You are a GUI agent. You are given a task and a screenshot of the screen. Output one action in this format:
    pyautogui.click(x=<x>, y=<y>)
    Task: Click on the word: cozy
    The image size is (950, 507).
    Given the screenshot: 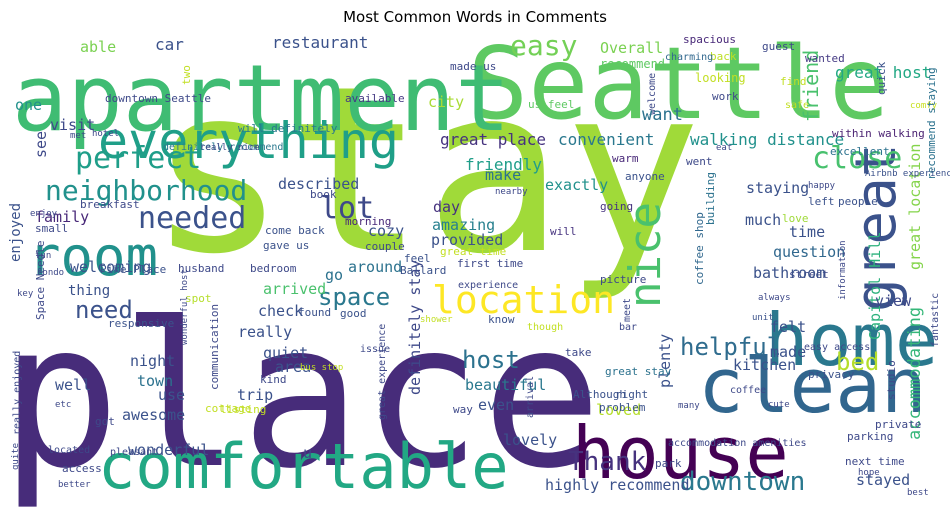 What is the action you would take?
    pyautogui.click(x=386, y=231)
    